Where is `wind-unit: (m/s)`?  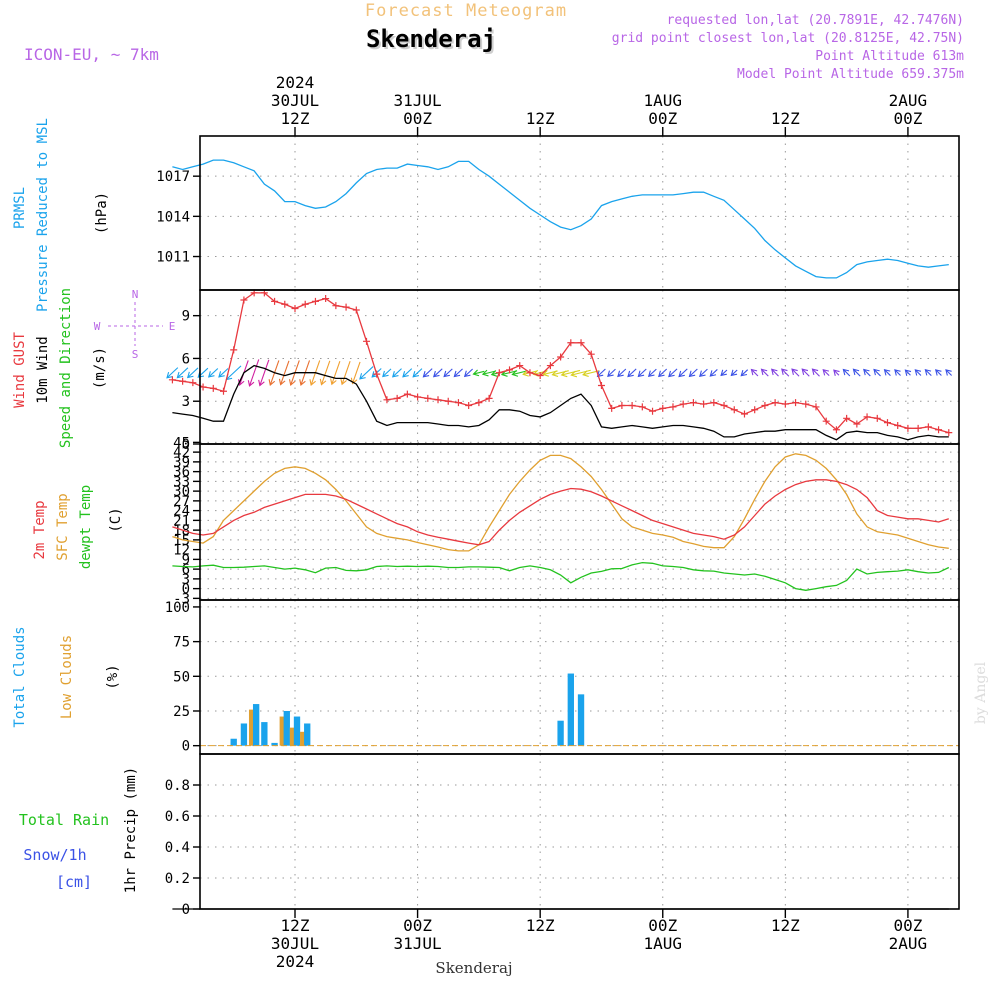
wind-unit: (m/s) is located at coordinates (100, 368).